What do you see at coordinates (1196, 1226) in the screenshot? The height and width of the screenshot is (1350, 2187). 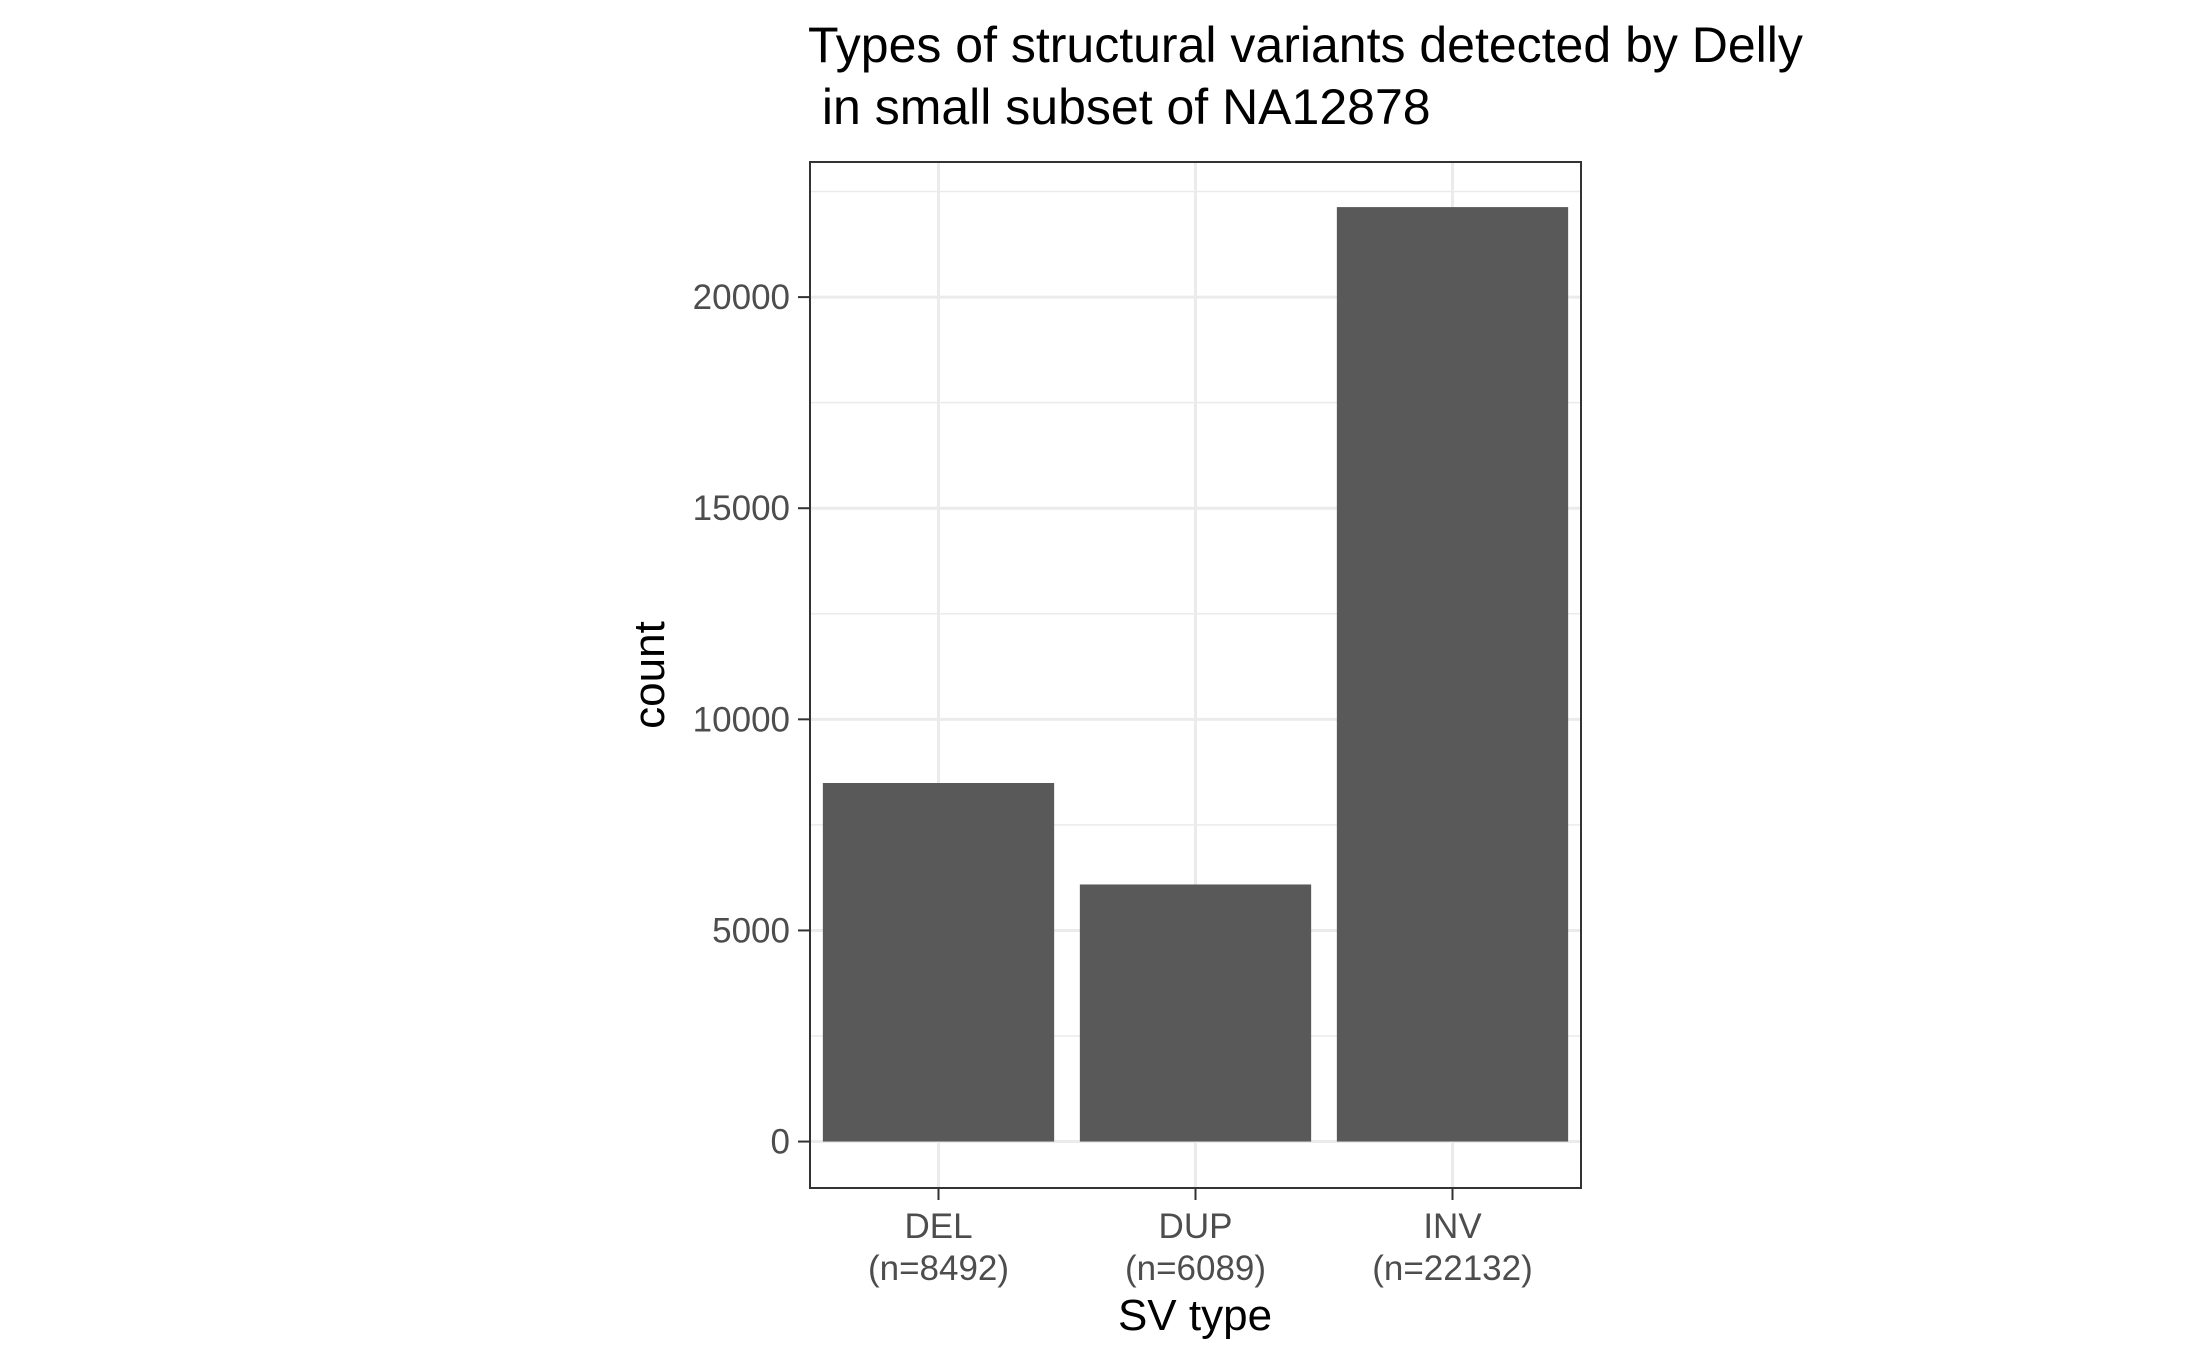 I see `x-tick-label: DUP` at bounding box center [1196, 1226].